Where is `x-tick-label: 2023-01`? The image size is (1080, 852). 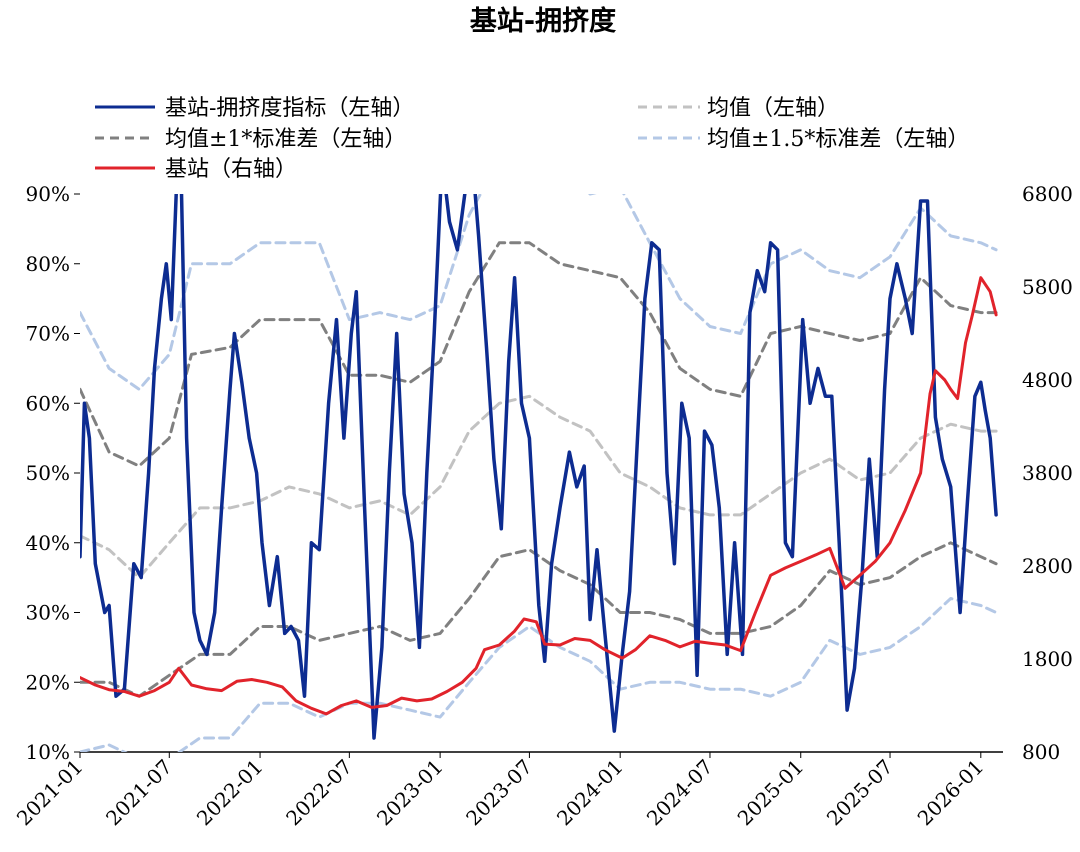 x-tick-label: 2023-01 is located at coordinates (410, 793).